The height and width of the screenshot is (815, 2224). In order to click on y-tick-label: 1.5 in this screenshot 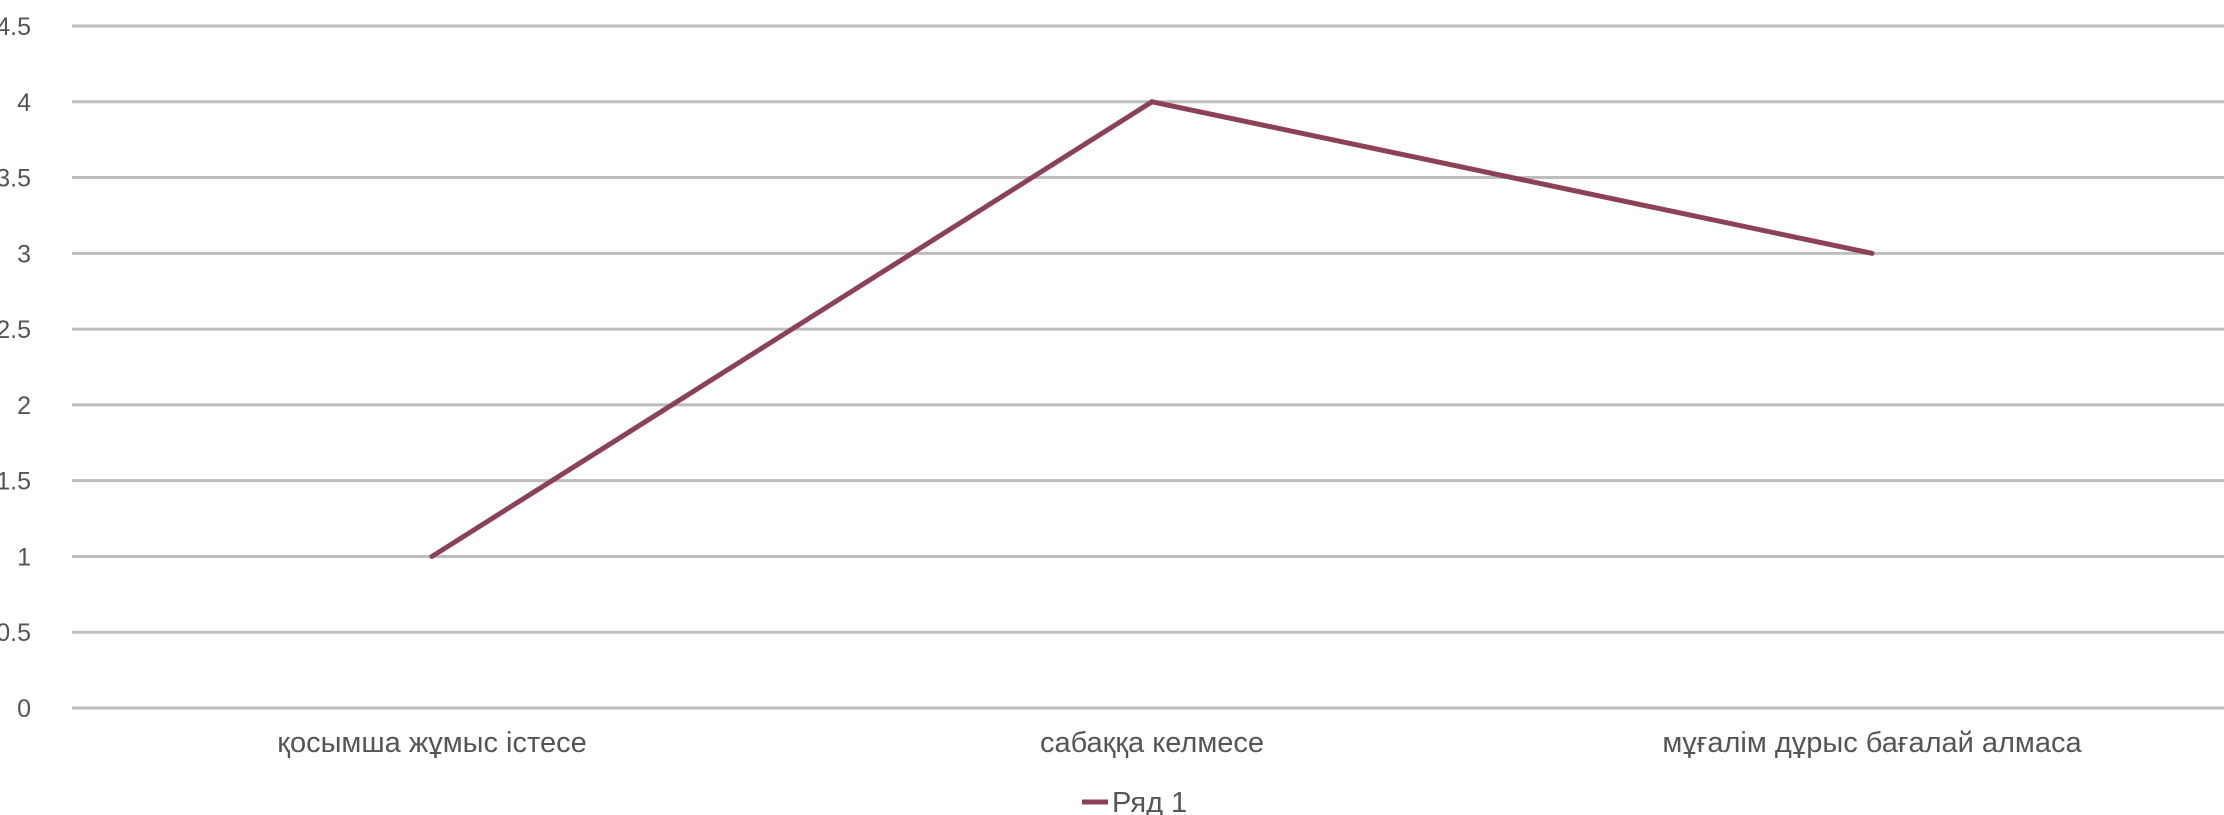, I will do `click(15, 482)`.